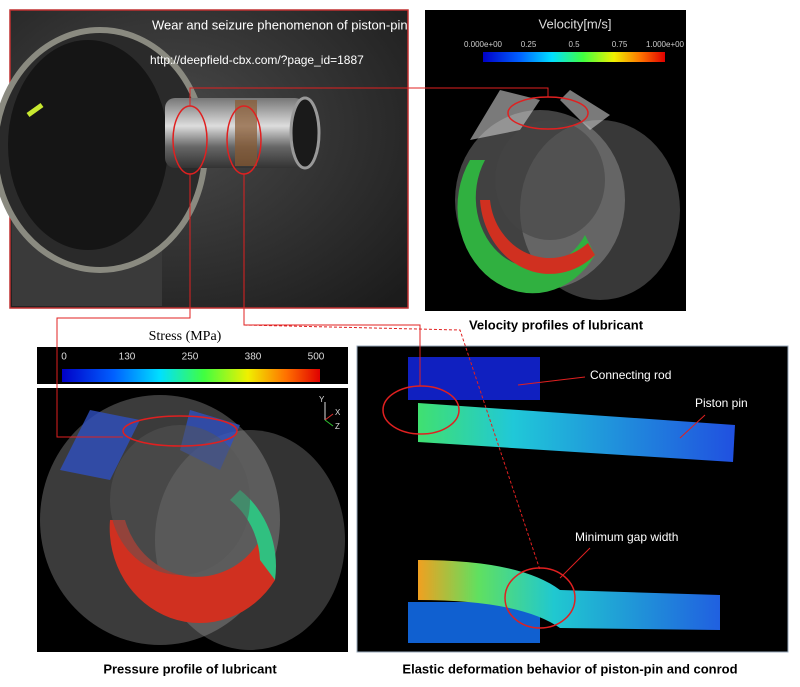 This screenshot has height=687, width=800. Describe the element at coordinates (64, 357) in the screenshot. I see `colorbar-tick-label: 0` at that location.